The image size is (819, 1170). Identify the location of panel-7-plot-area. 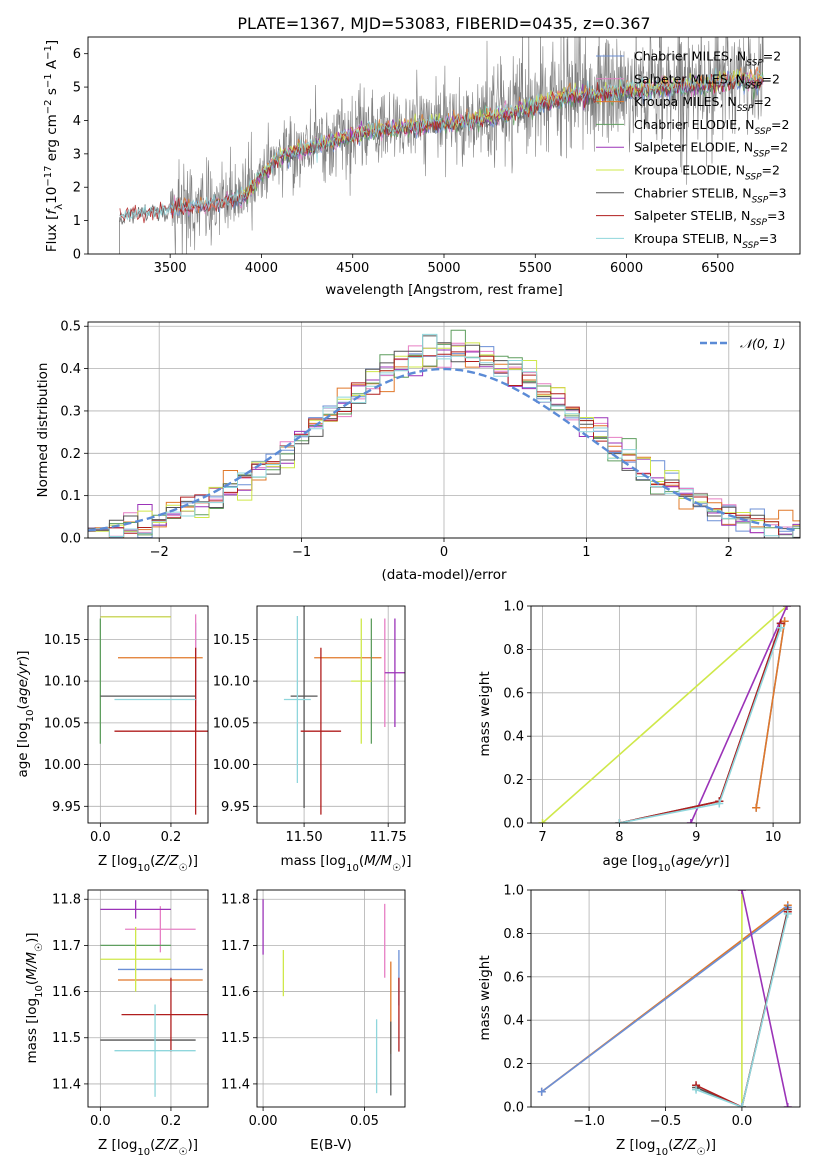
(331, 997).